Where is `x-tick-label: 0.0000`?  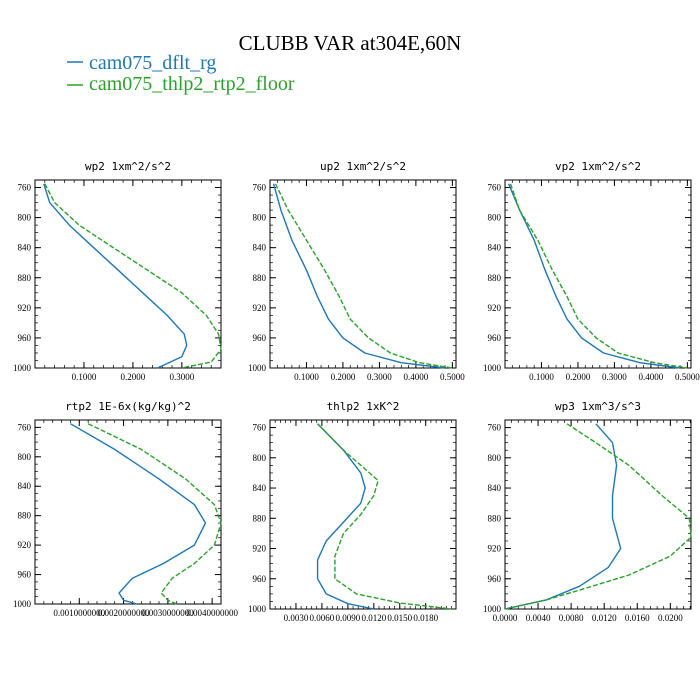
x-tick-label: 0.0000 is located at coordinates (505, 618).